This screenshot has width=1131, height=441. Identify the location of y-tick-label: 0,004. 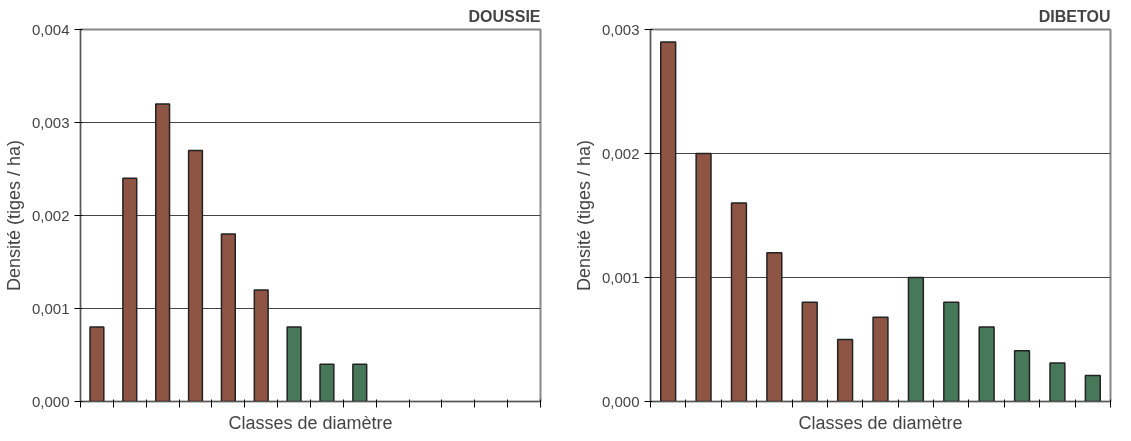
(50, 29).